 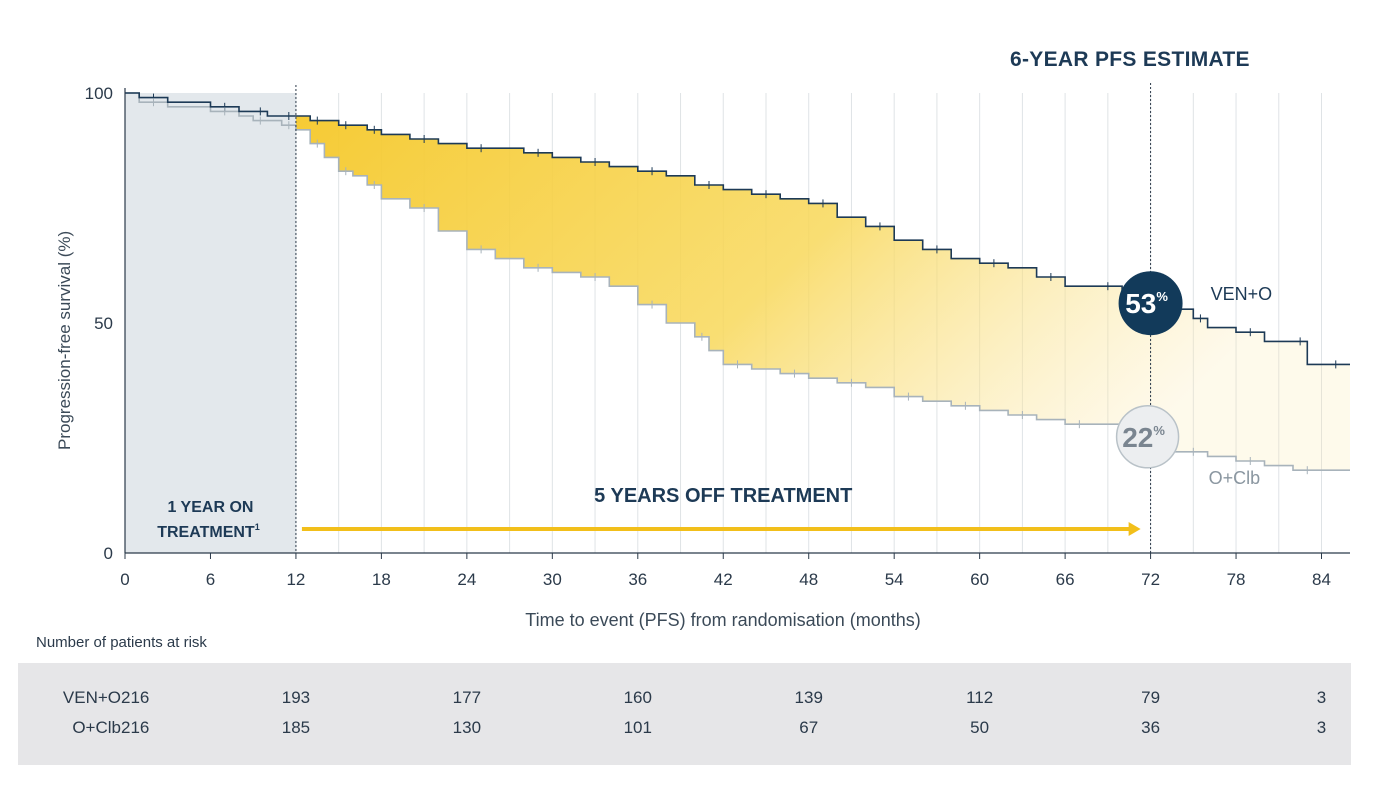 What do you see at coordinates (296, 697) in the screenshot?
I see `risk-cell: 193` at bounding box center [296, 697].